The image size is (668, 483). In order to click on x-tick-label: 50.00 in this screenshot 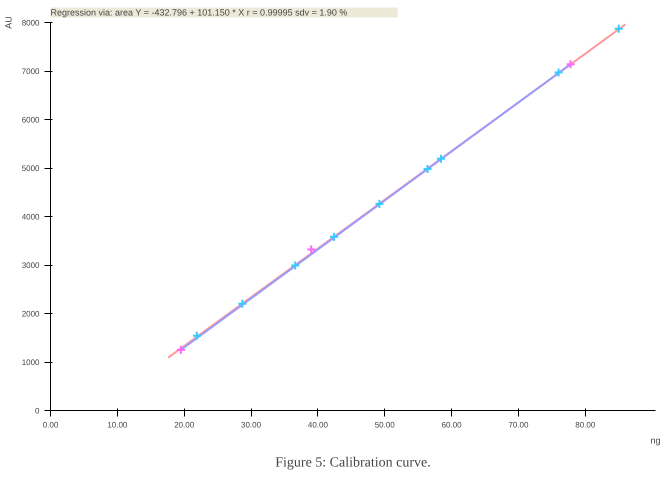, I will do `click(385, 425)`.